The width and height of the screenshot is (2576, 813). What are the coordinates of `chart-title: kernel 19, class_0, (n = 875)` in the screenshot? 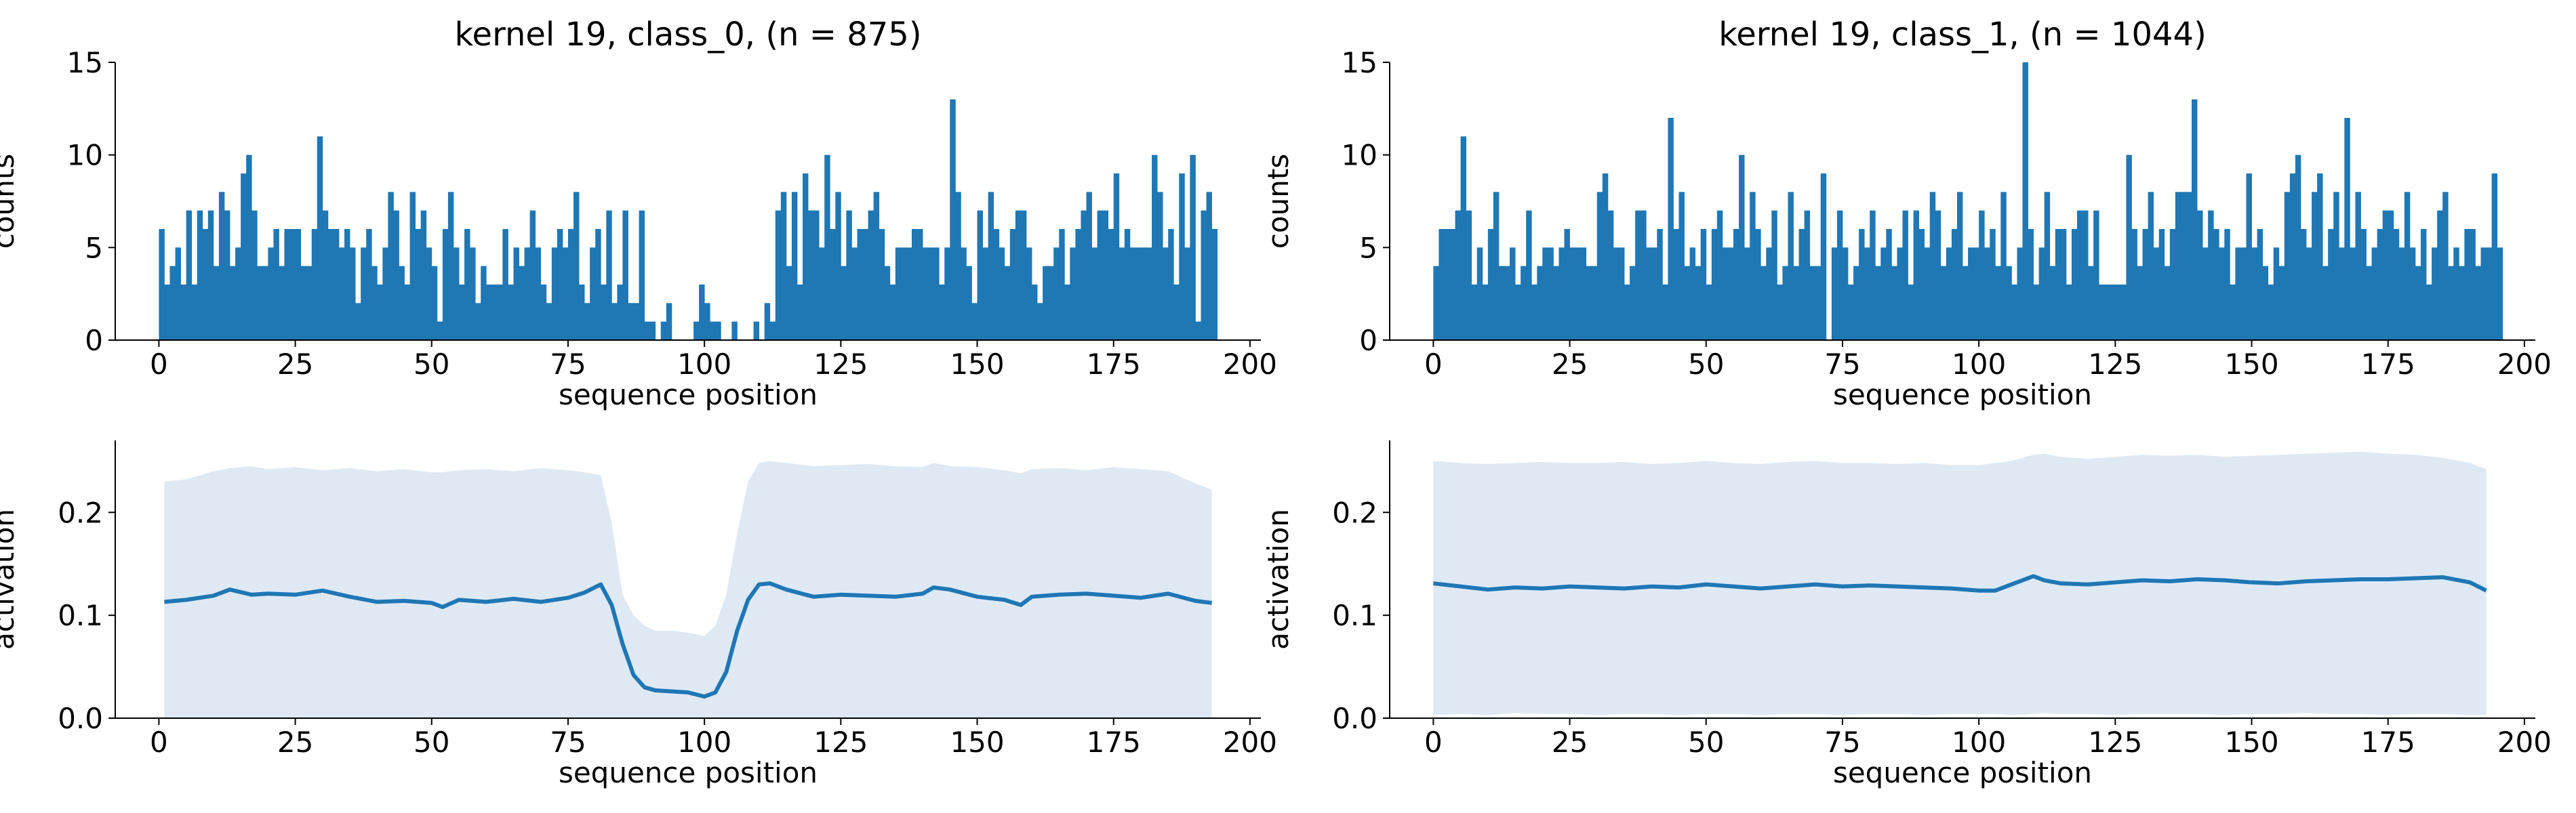 It's located at (687, 35).